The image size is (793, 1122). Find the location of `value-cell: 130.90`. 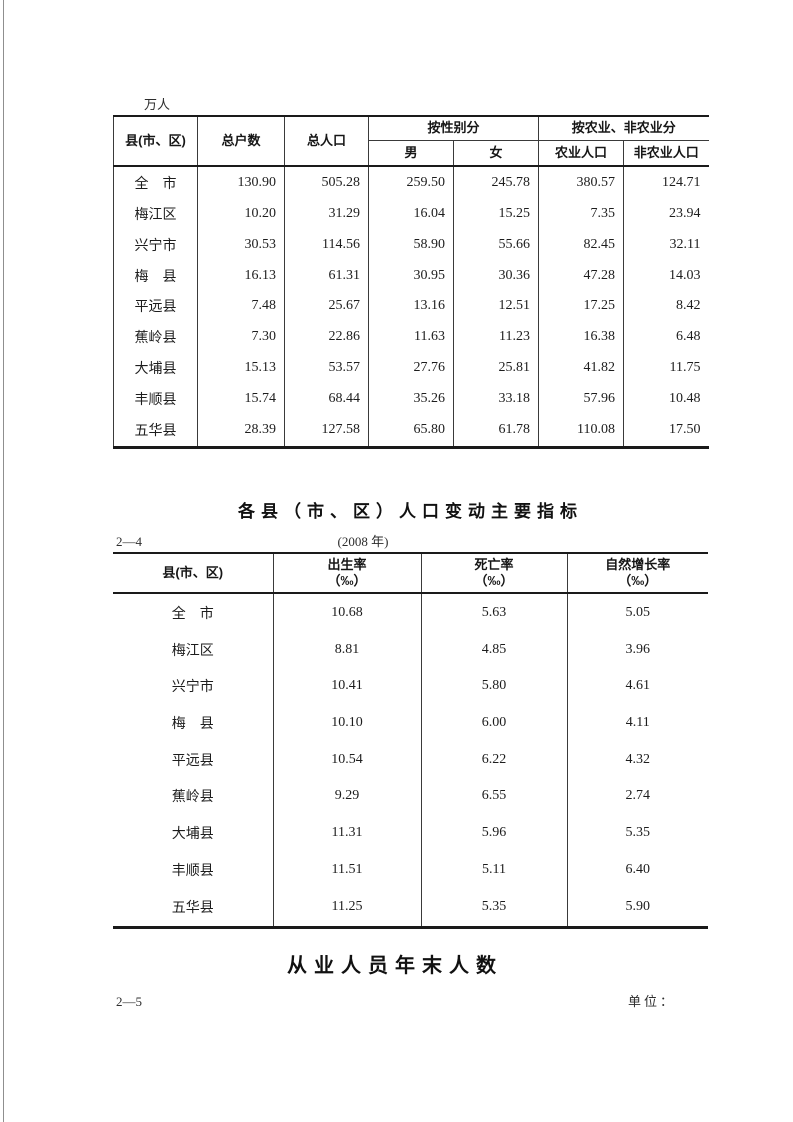

value-cell: 130.90 is located at coordinates (241, 182).